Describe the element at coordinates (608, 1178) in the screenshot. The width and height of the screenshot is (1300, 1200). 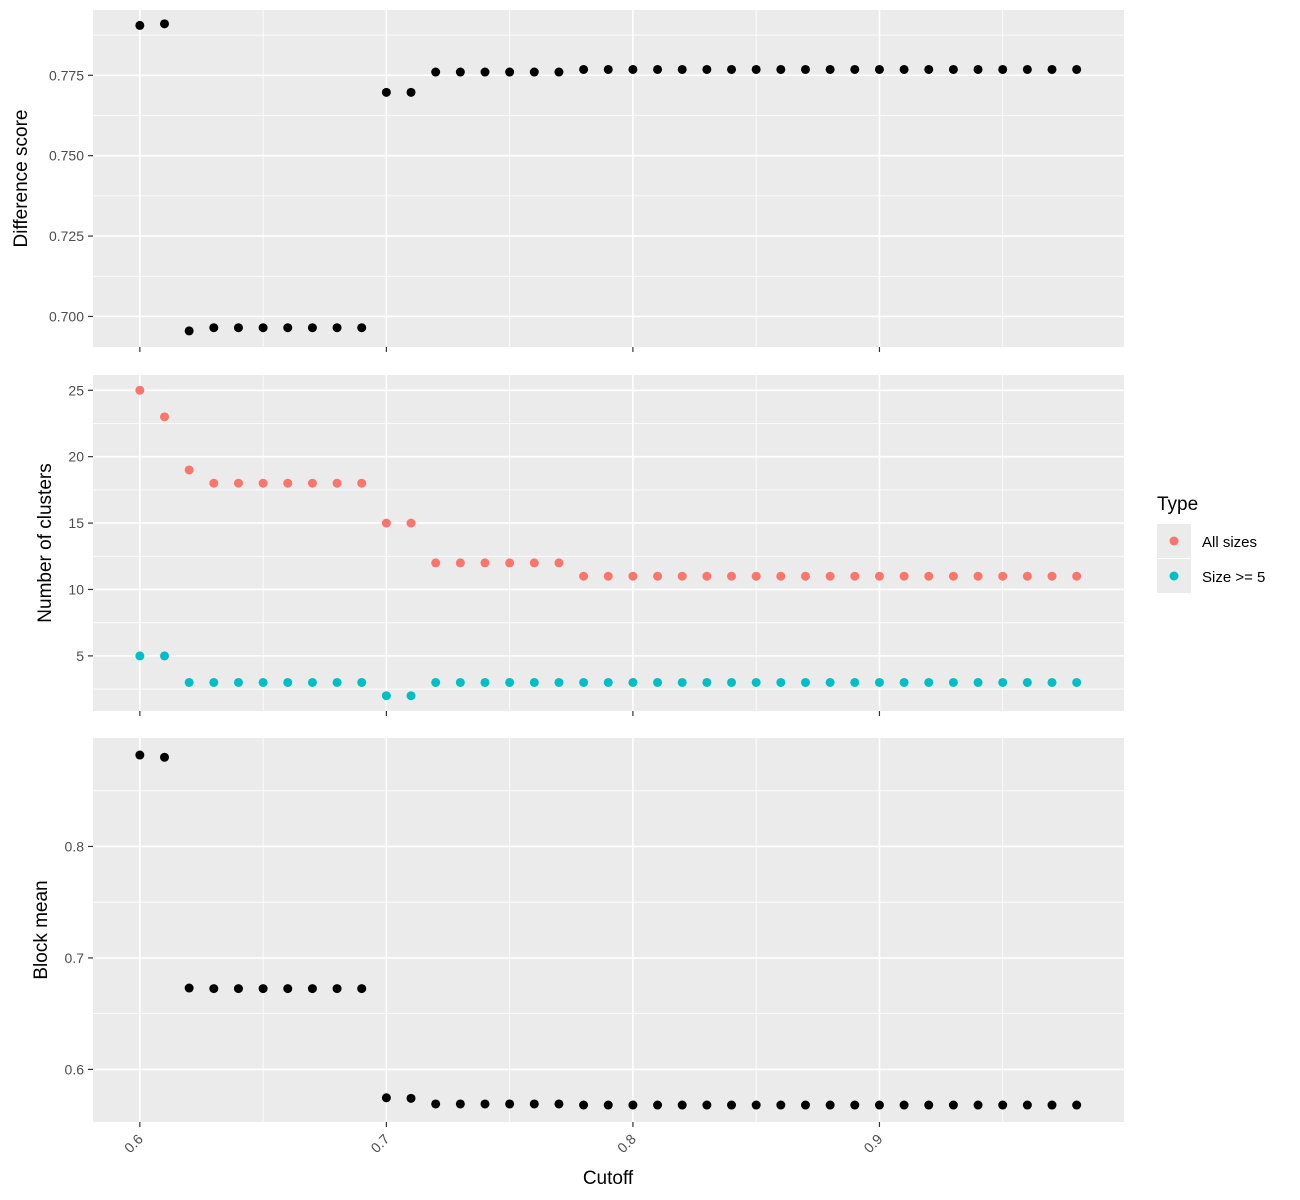
I see `x-axis-title: Cutoff` at that location.